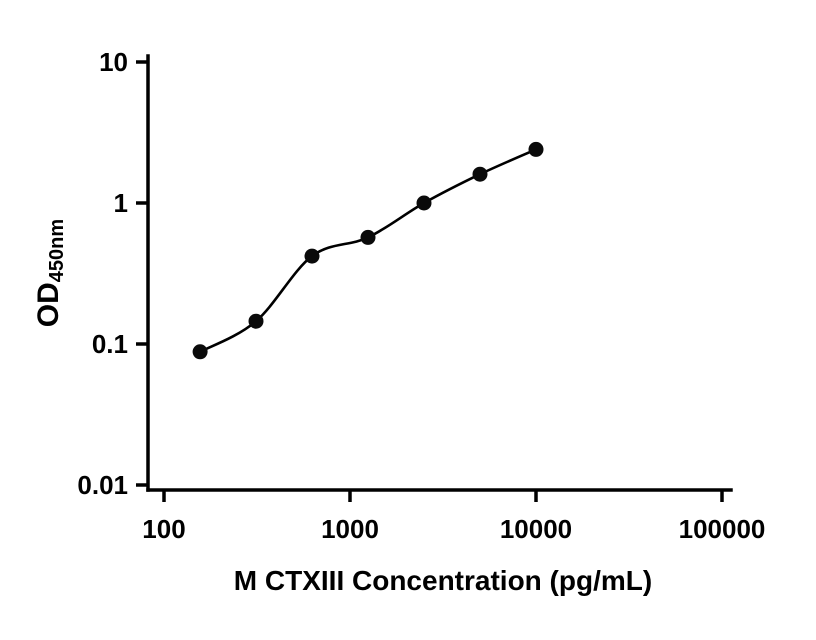  Describe the element at coordinates (102, 485) in the screenshot. I see `y-tick-label: 0.01` at that location.